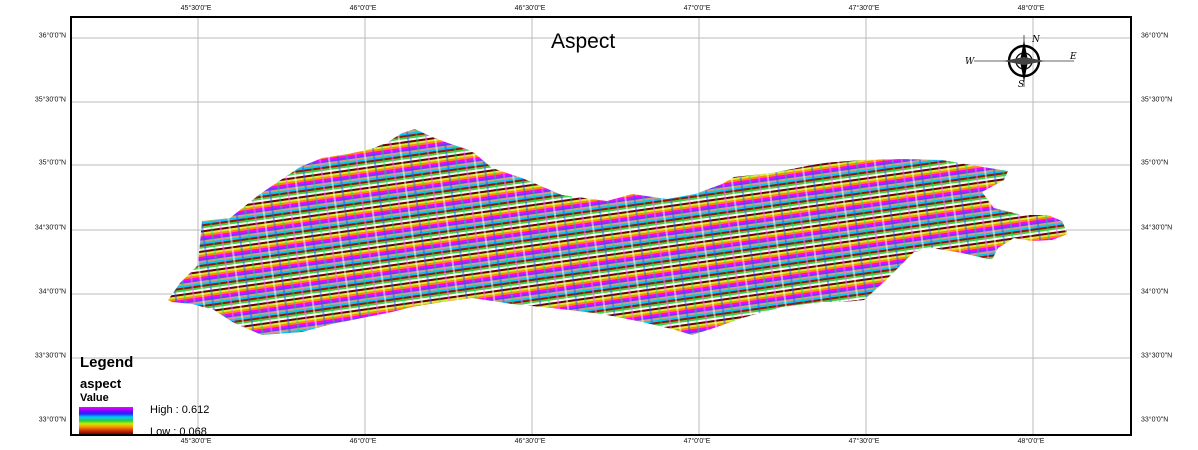 The image size is (1198, 450). I want to click on lon-tick-top: 47°30'0"E, so click(864, 8).